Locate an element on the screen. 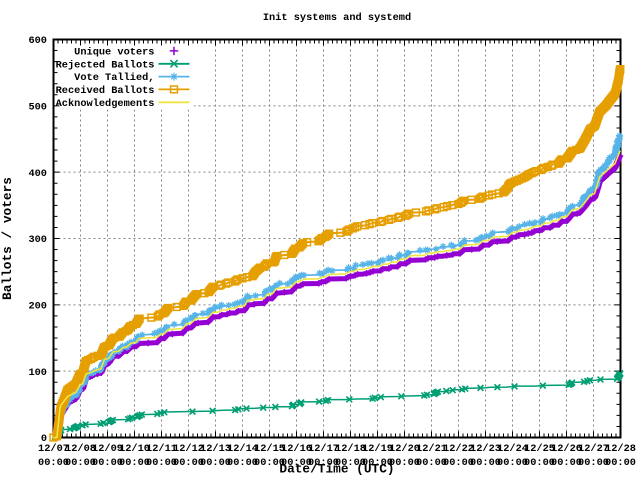 This screenshot has height=485, width=640. svg-text: 12/12 is located at coordinates (188, 449).